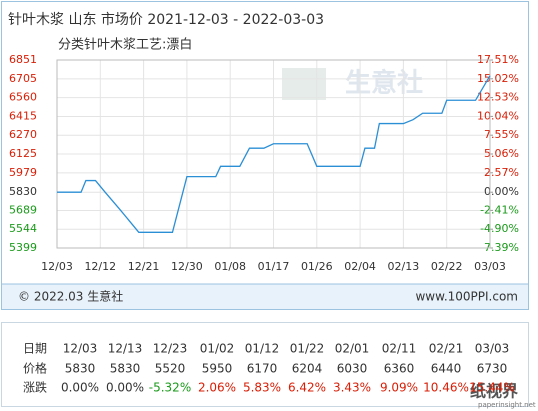 Image resolution: width=538 pixels, height=411 pixels. Describe the element at coordinates (317, 266) in the screenshot. I see `x-tick-label: 01/26` at that location.